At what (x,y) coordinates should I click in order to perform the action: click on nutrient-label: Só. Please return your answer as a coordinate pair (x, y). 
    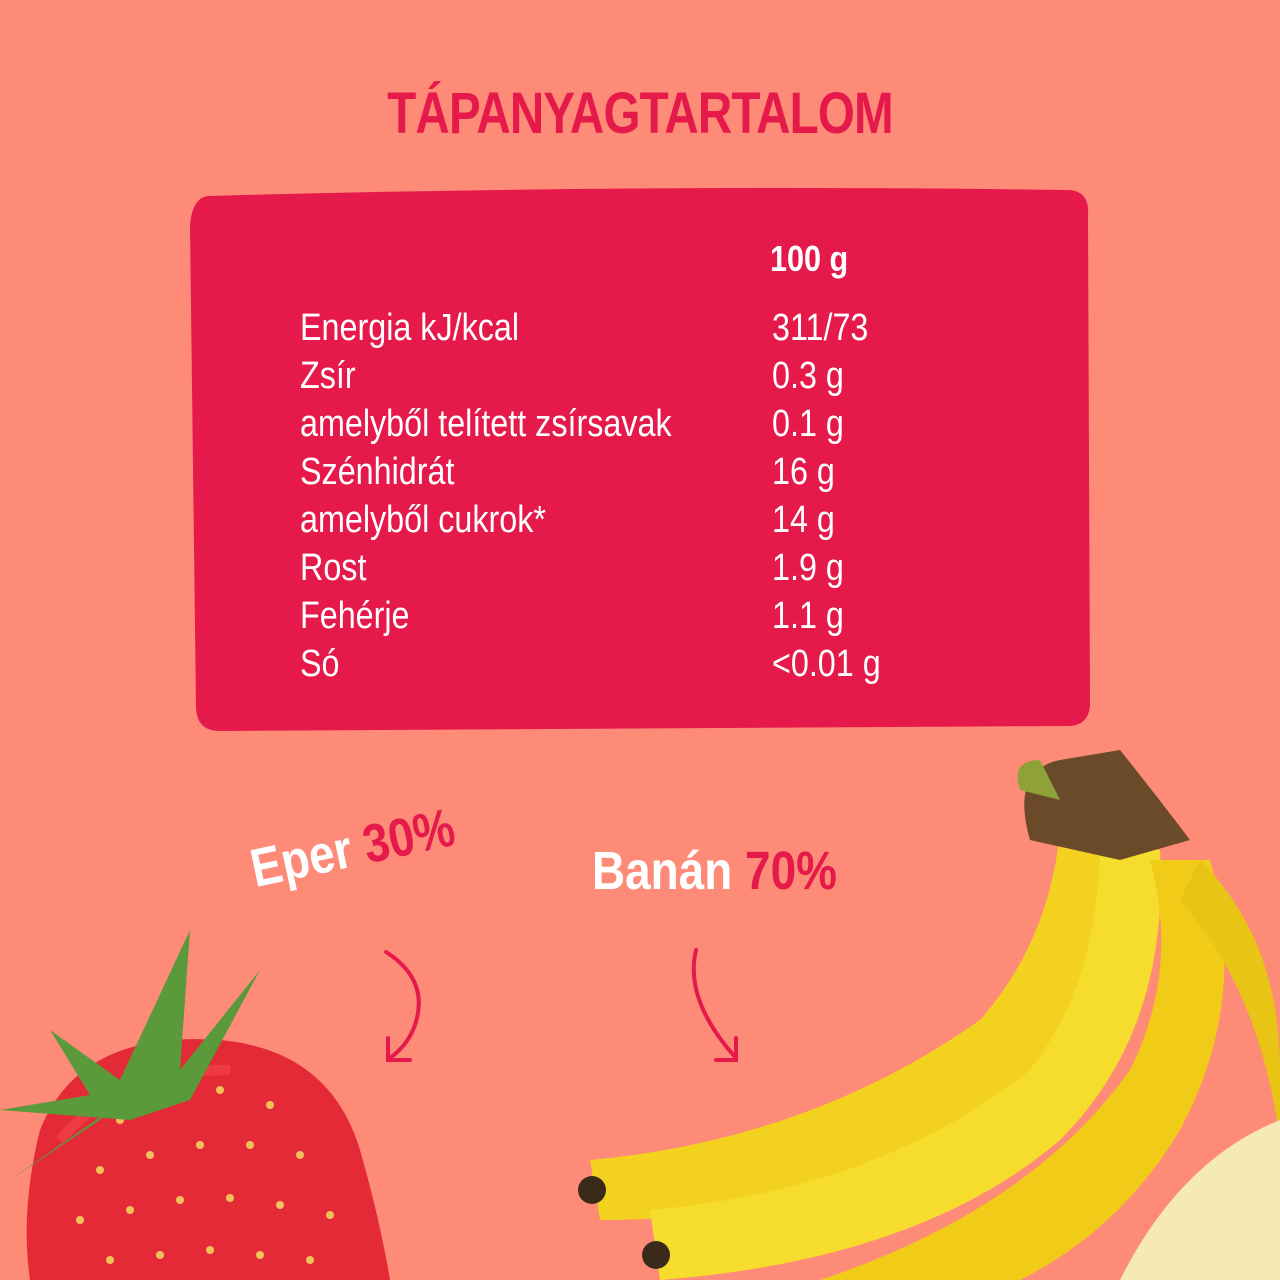
    Looking at the image, I should click on (320, 664).